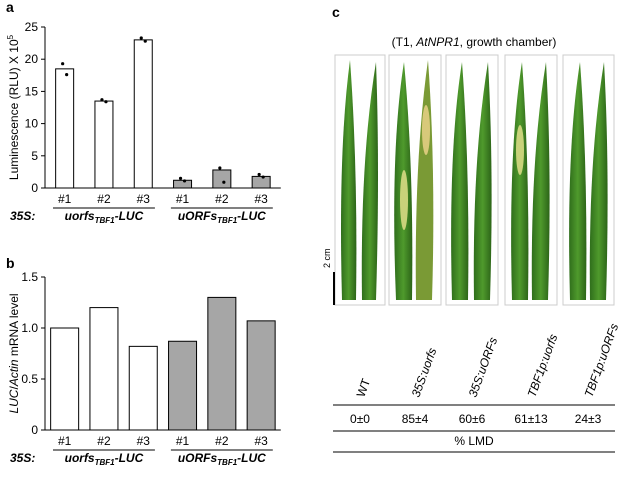 This screenshot has width=625, height=487. I want to click on y-axis-label: Luminescence (RLU) X 105, so click(13, 107).